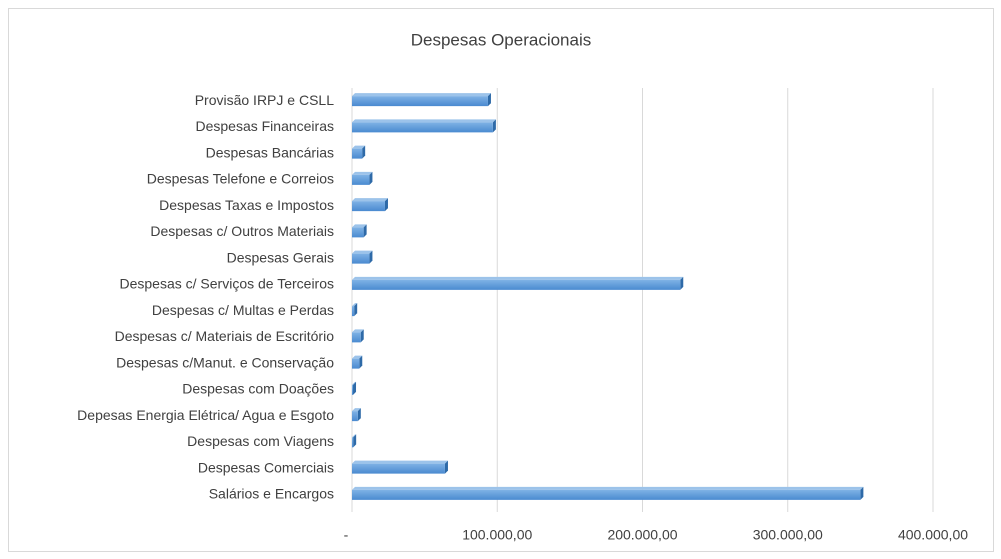  I want to click on x-tick-label: -, so click(346, 535).